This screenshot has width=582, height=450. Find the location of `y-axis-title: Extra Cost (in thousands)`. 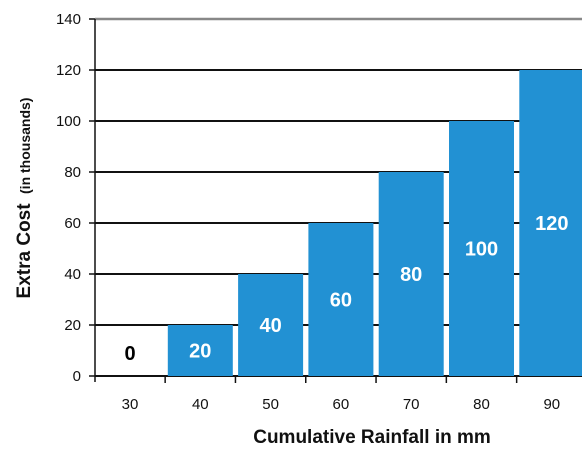

y-axis-title: Extra Cost (in thousands) is located at coordinates (24, 198).